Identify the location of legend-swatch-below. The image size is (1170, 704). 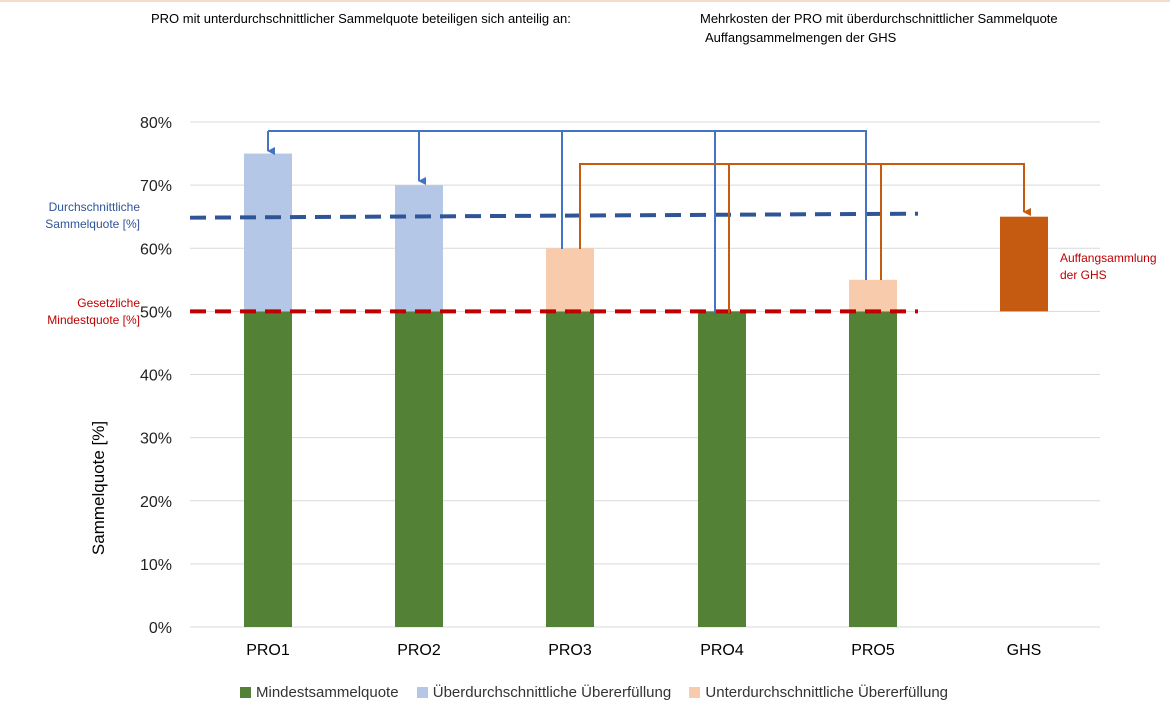
(695, 692).